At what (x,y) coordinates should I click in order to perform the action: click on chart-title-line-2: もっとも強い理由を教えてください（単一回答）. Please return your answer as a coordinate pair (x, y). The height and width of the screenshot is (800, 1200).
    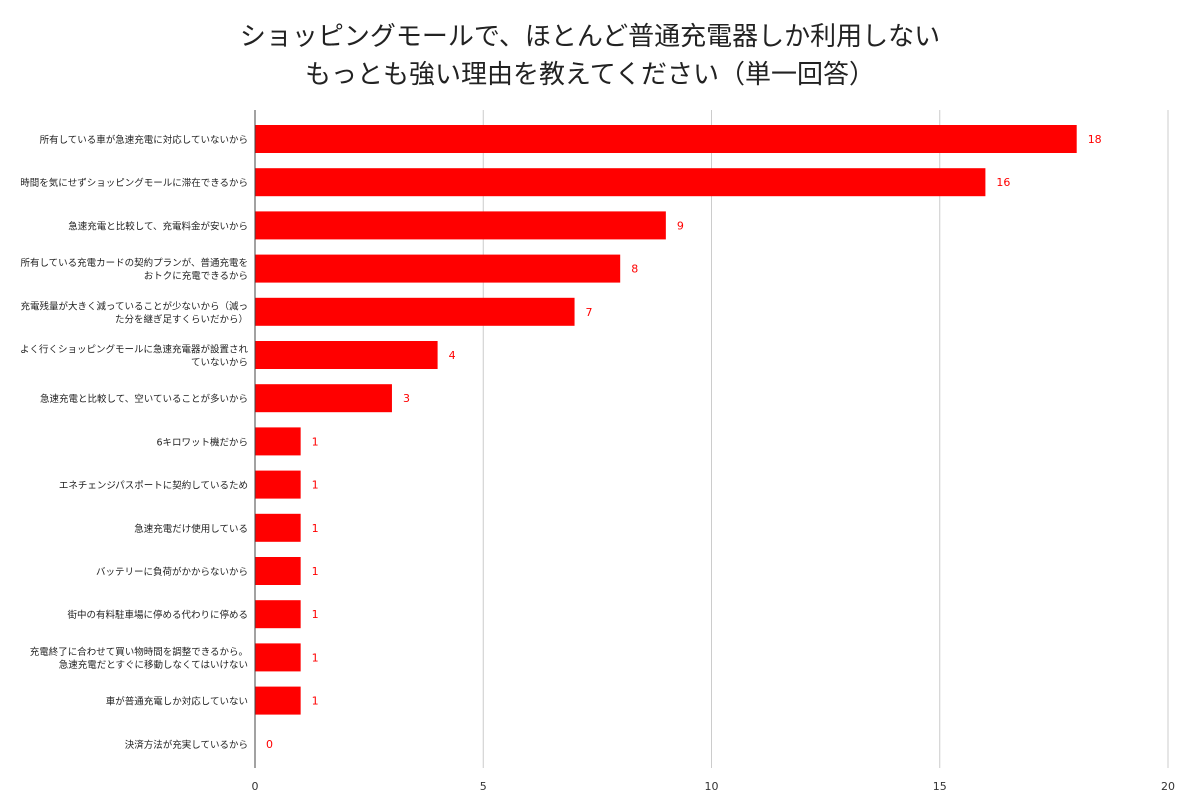
    Looking at the image, I should click on (590, 75).